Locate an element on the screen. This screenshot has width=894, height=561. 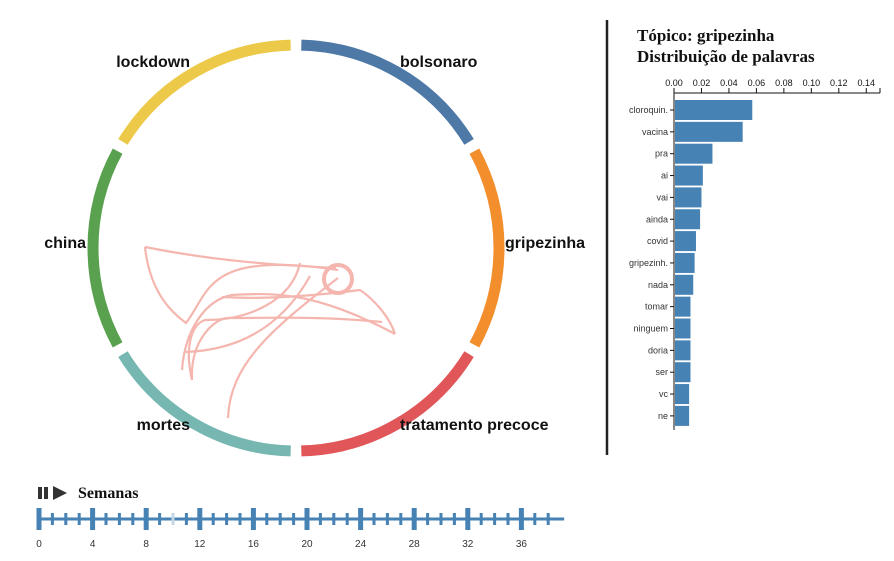
week-label: 28 is located at coordinates (415, 544).